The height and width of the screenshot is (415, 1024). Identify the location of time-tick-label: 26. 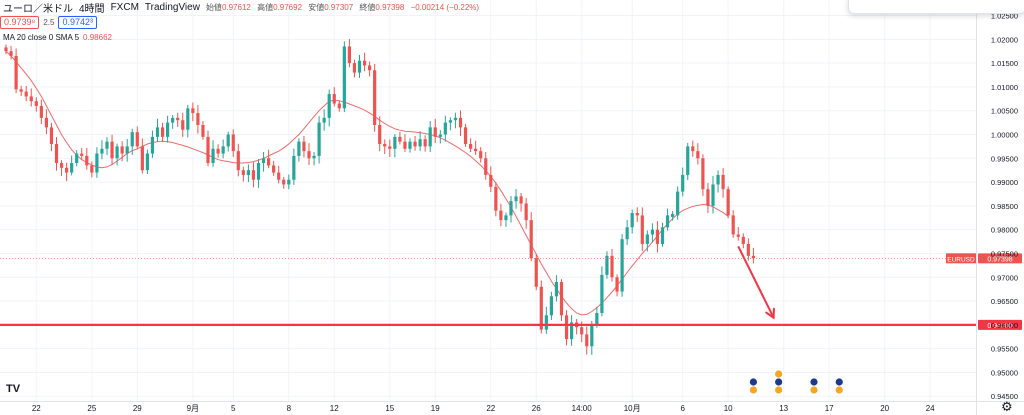
(536, 408).